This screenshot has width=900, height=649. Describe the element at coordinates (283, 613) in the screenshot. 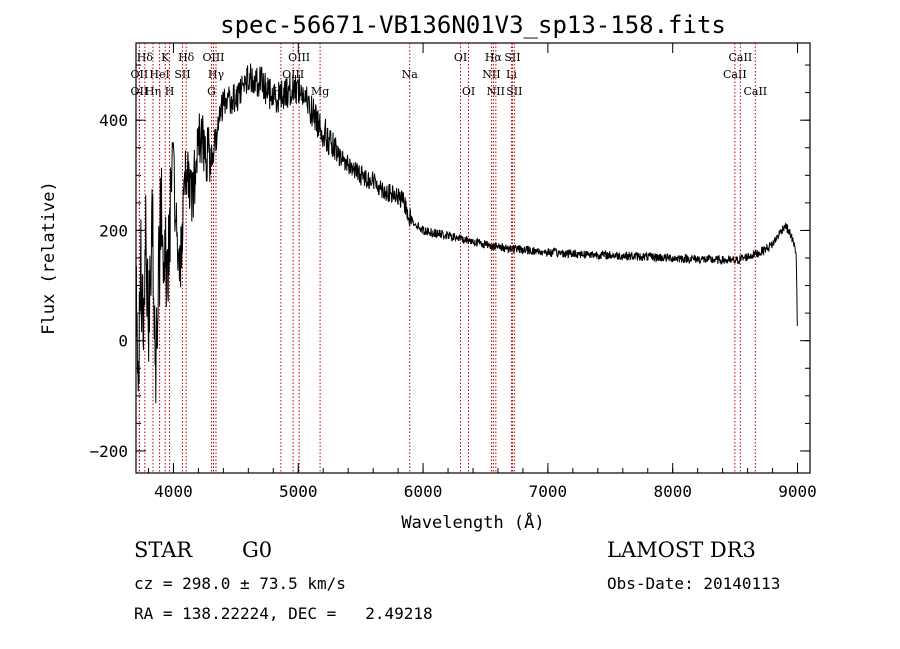

I see `coordinates: RA = 138.22224, DEC = 2.49218` at that location.